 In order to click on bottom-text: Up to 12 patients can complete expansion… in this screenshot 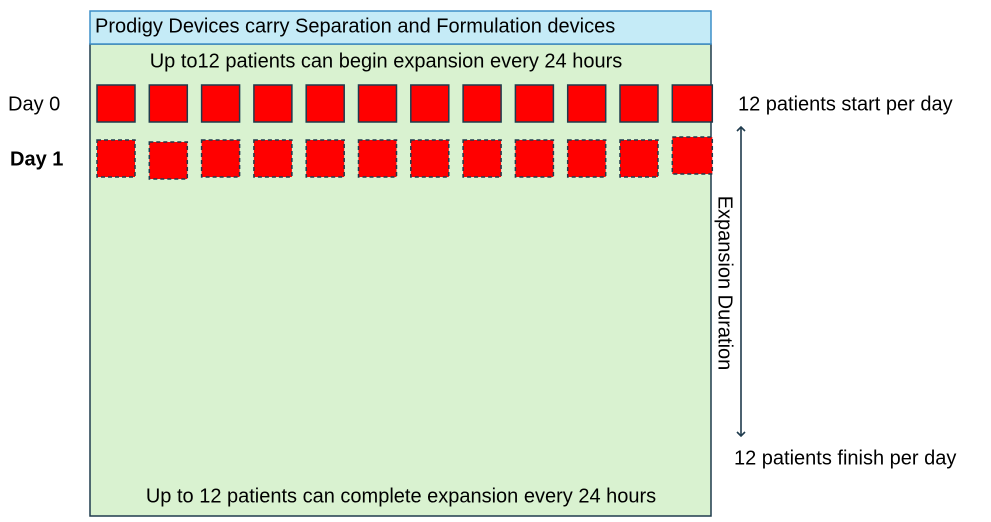, I will do `click(401, 496)`.